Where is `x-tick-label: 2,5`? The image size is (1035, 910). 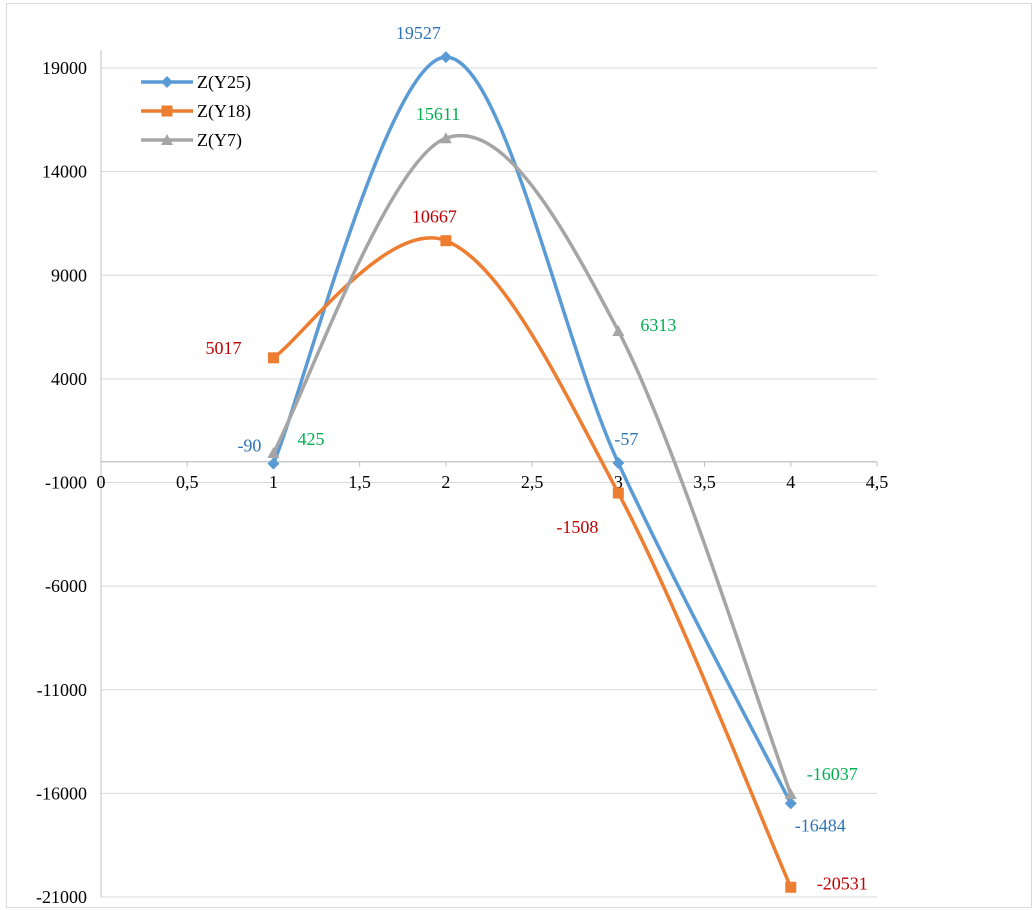 x-tick-label: 2,5 is located at coordinates (532, 482).